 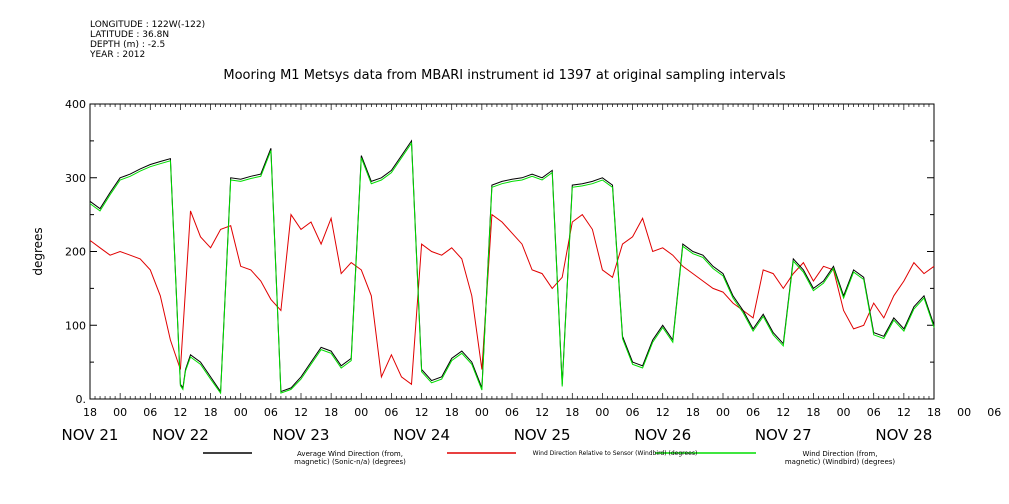 What do you see at coordinates (148, 25) in the screenshot?
I see `longitude-label: LONGITUDE : 122W(-122)` at bounding box center [148, 25].